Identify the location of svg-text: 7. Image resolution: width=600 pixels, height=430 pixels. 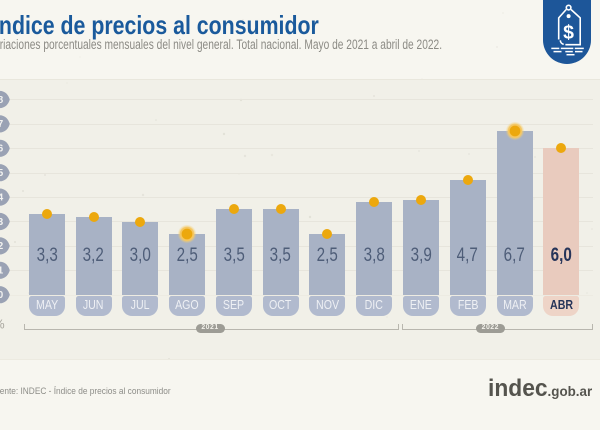
(2, 124).